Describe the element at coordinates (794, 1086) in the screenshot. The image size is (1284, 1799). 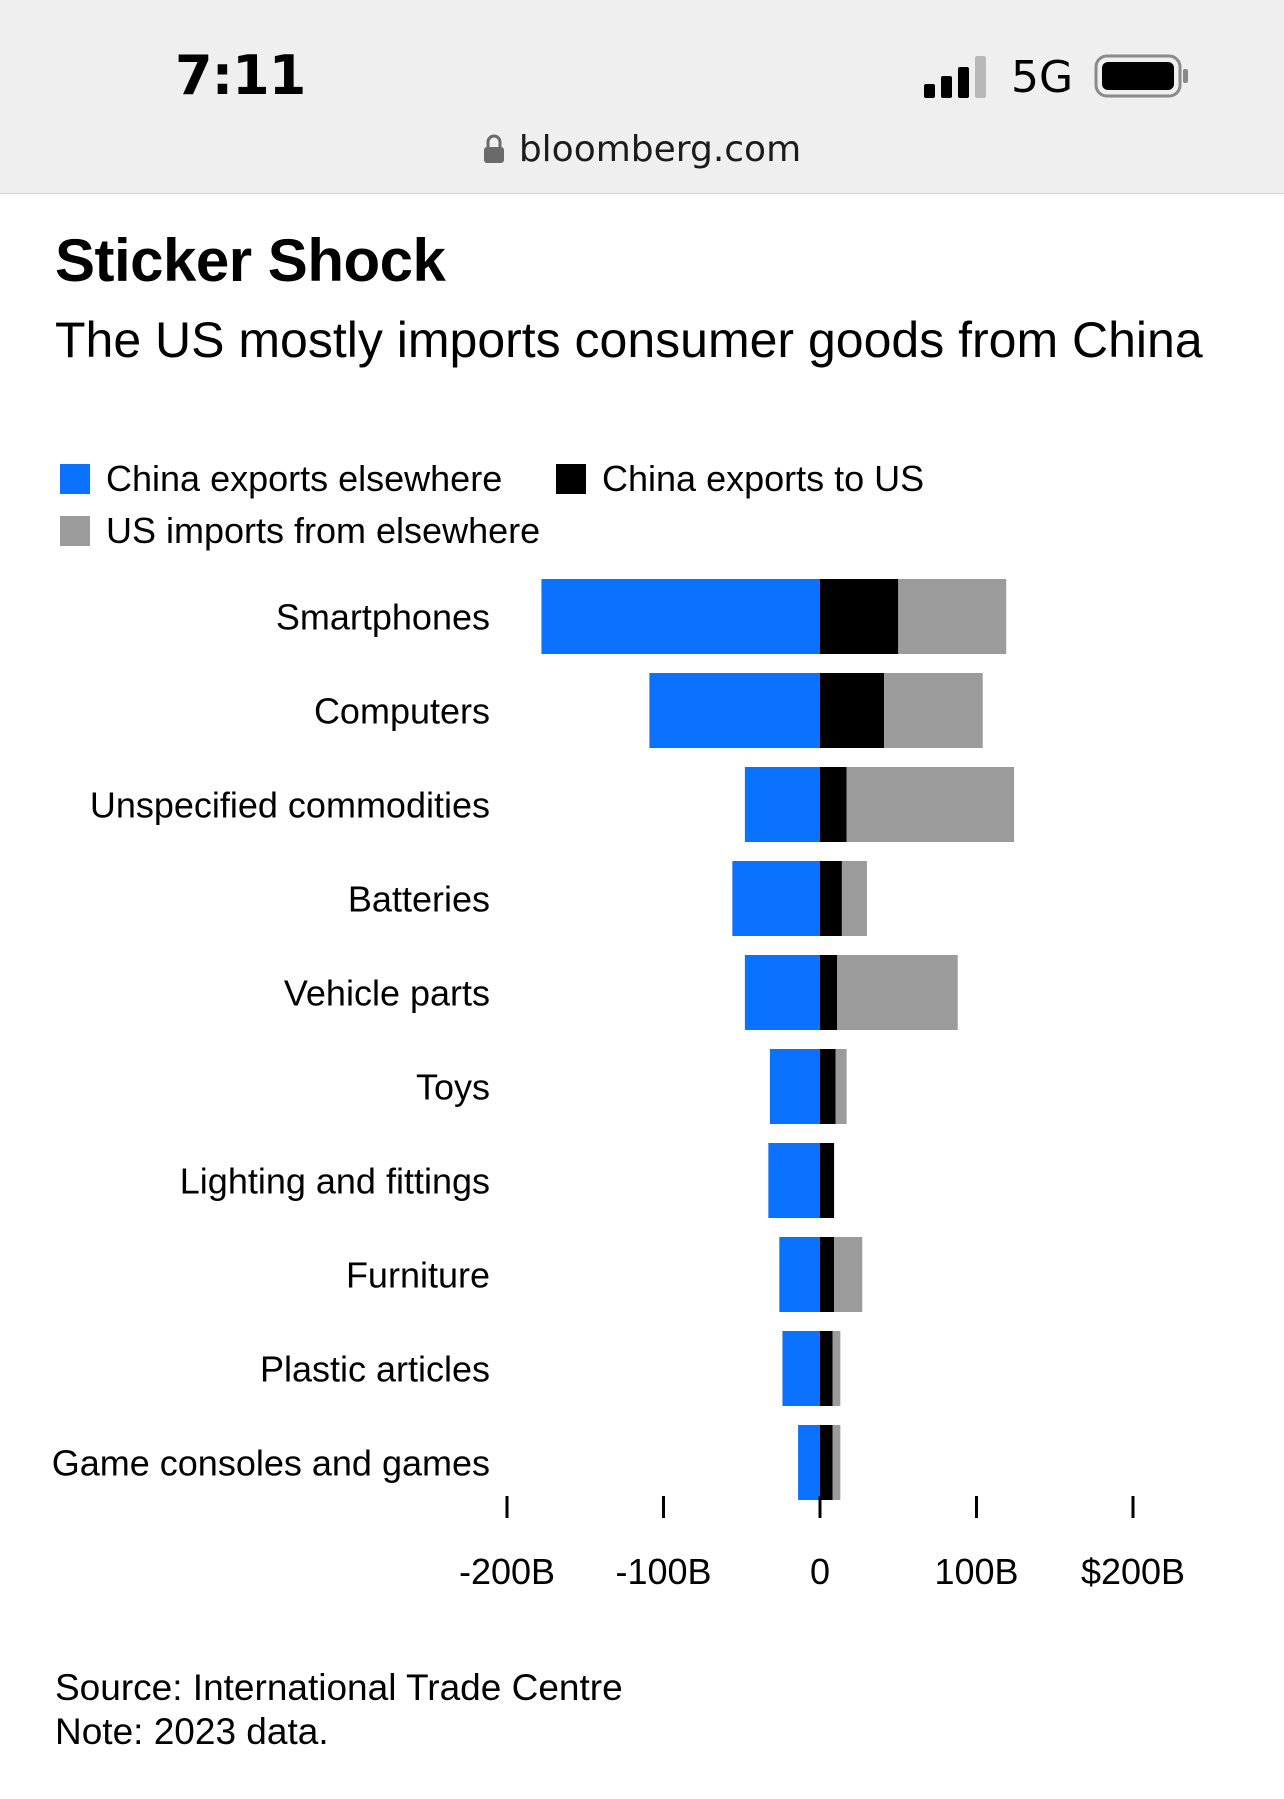
I see `bar-china-exports-elsewhere-toys` at that location.